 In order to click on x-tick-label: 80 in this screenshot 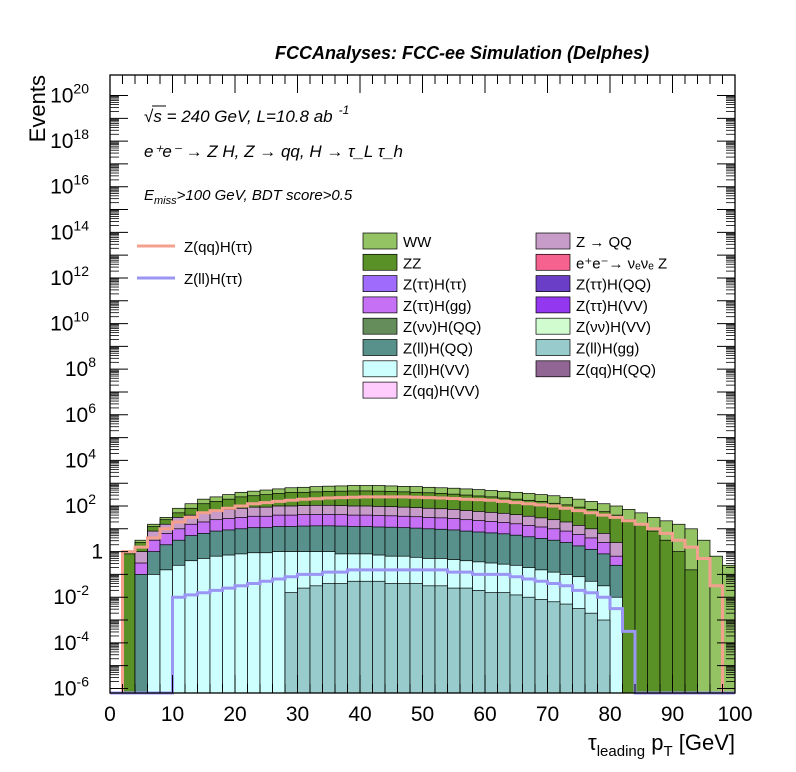, I will do `click(609, 714)`.